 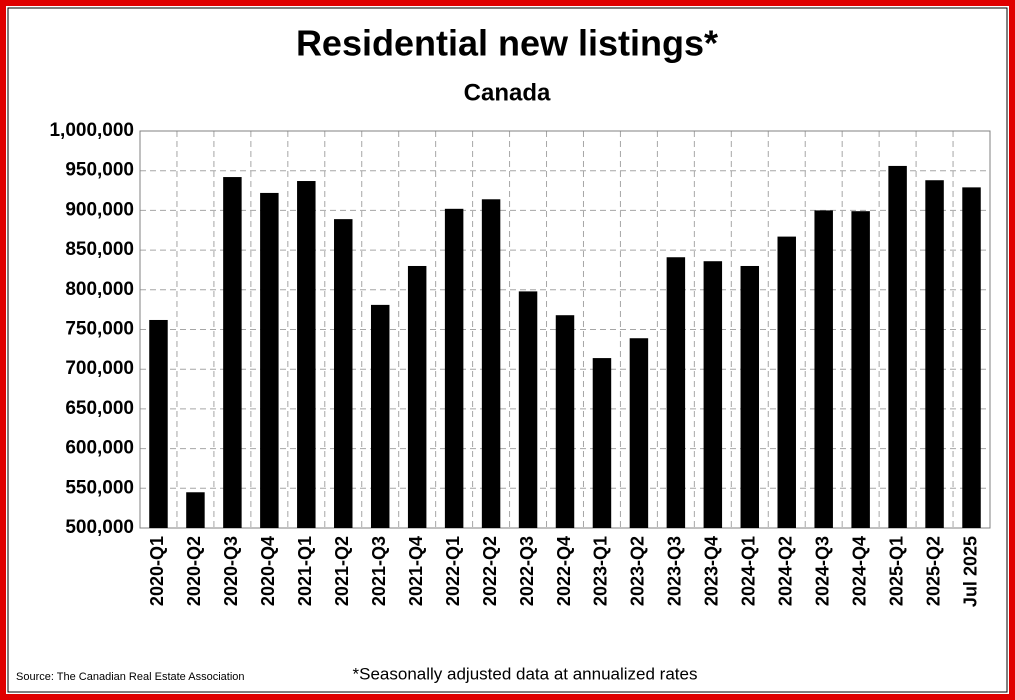 What do you see at coordinates (99, 527) in the screenshot?
I see `y-tick-label: 500,000` at bounding box center [99, 527].